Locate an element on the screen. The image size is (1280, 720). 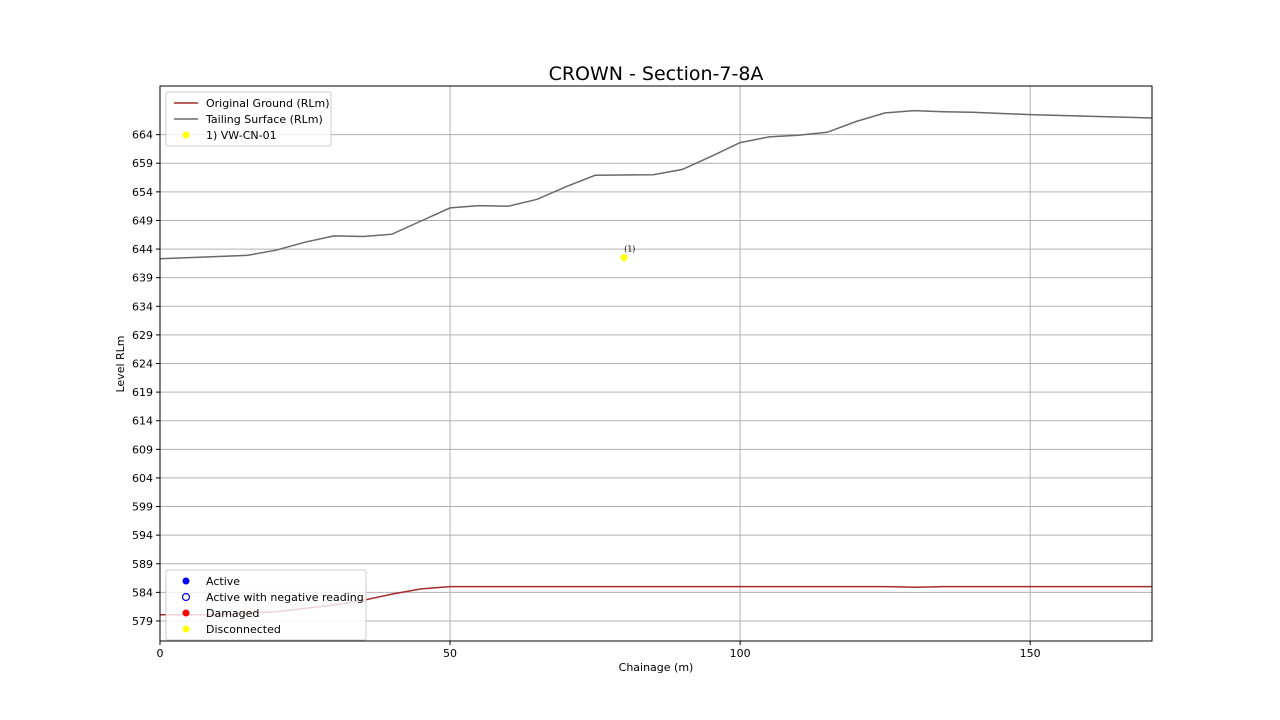
x-tick-label: 0 is located at coordinates (160, 653).